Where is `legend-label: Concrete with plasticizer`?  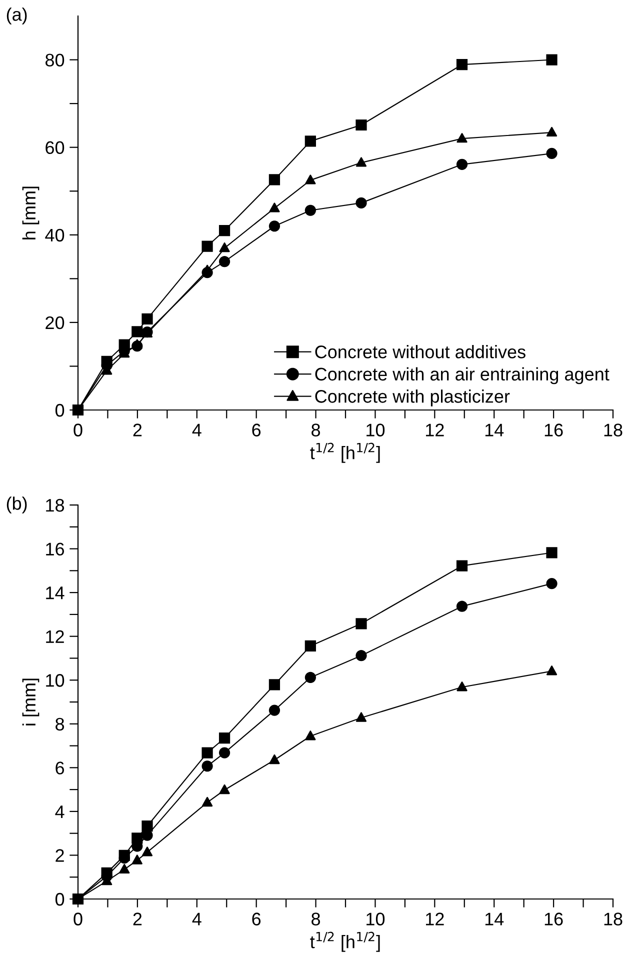 legend-label: Concrete with plasticizer is located at coordinates (412, 398).